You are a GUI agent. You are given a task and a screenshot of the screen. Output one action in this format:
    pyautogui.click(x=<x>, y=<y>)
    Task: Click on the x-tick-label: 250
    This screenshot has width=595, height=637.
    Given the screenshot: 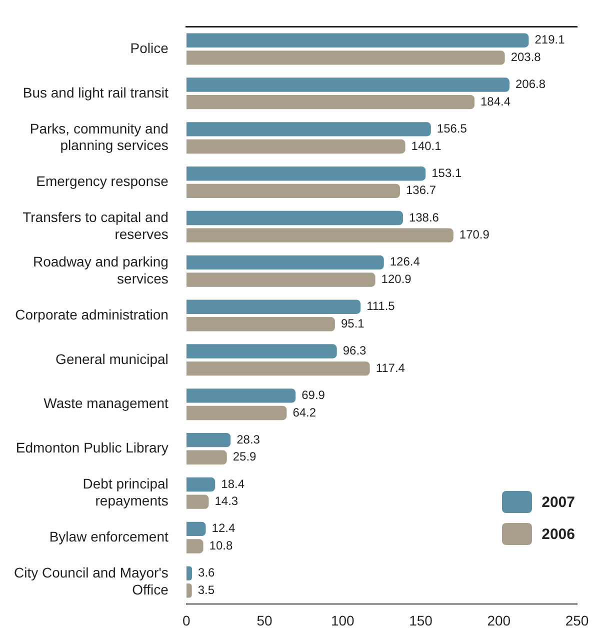 What is the action you would take?
    pyautogui.click(x=577, y=620)
    